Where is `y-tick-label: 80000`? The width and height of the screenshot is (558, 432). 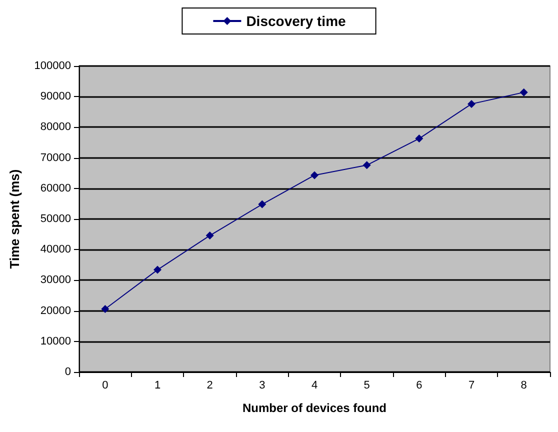
y-tick-label: 80000 is located at coordinates (55, 127).